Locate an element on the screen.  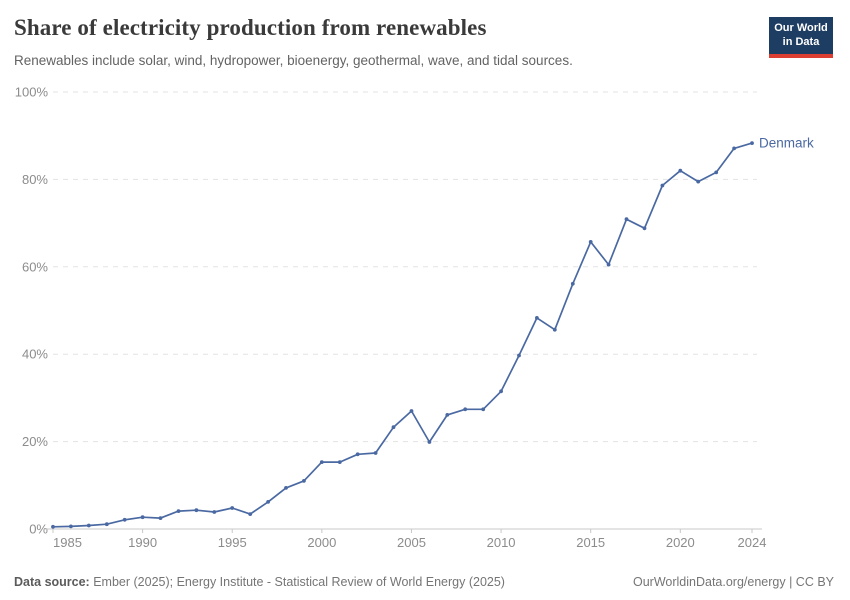
data-source-label: Data source: is located at coordinates (52, 582).